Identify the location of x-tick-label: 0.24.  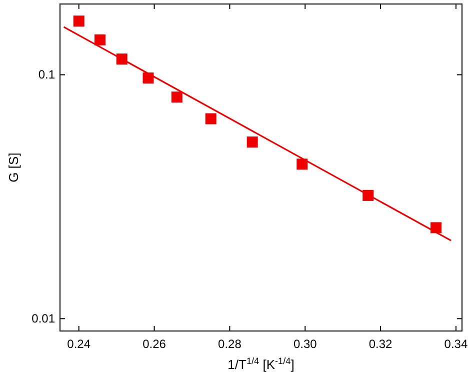
(79, 344).